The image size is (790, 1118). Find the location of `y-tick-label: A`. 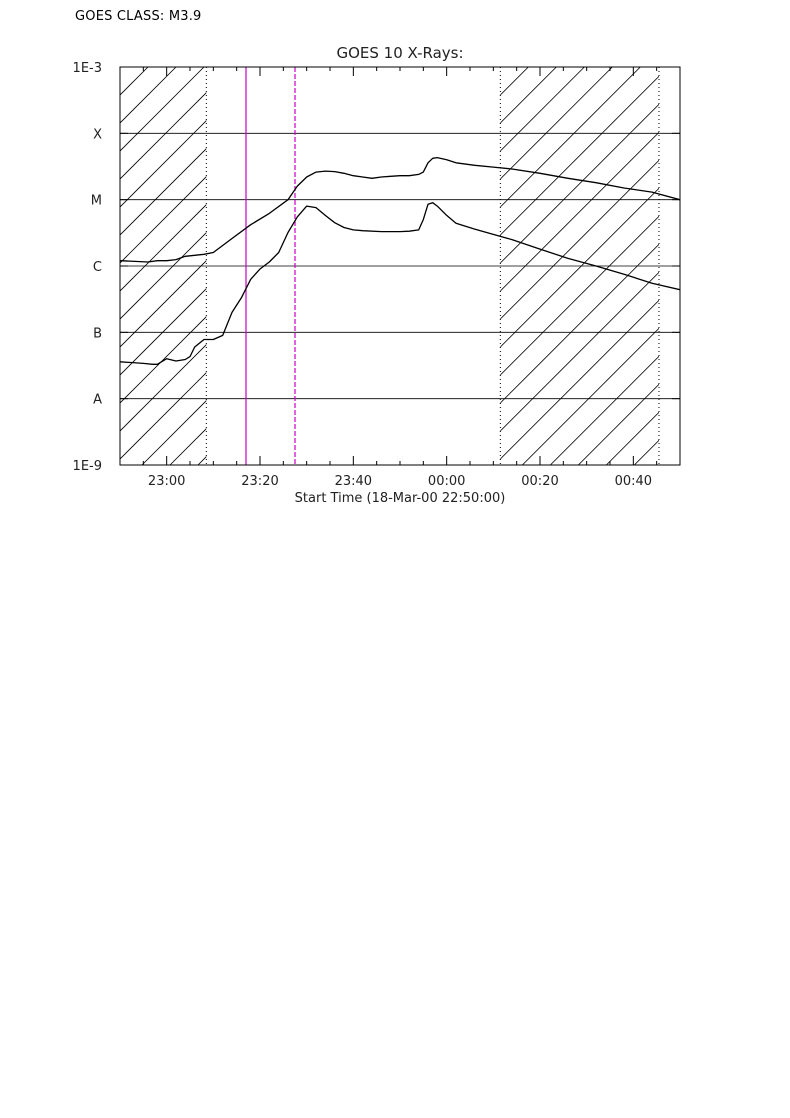

y-tick-label: A is located at coordinates (97, 400).